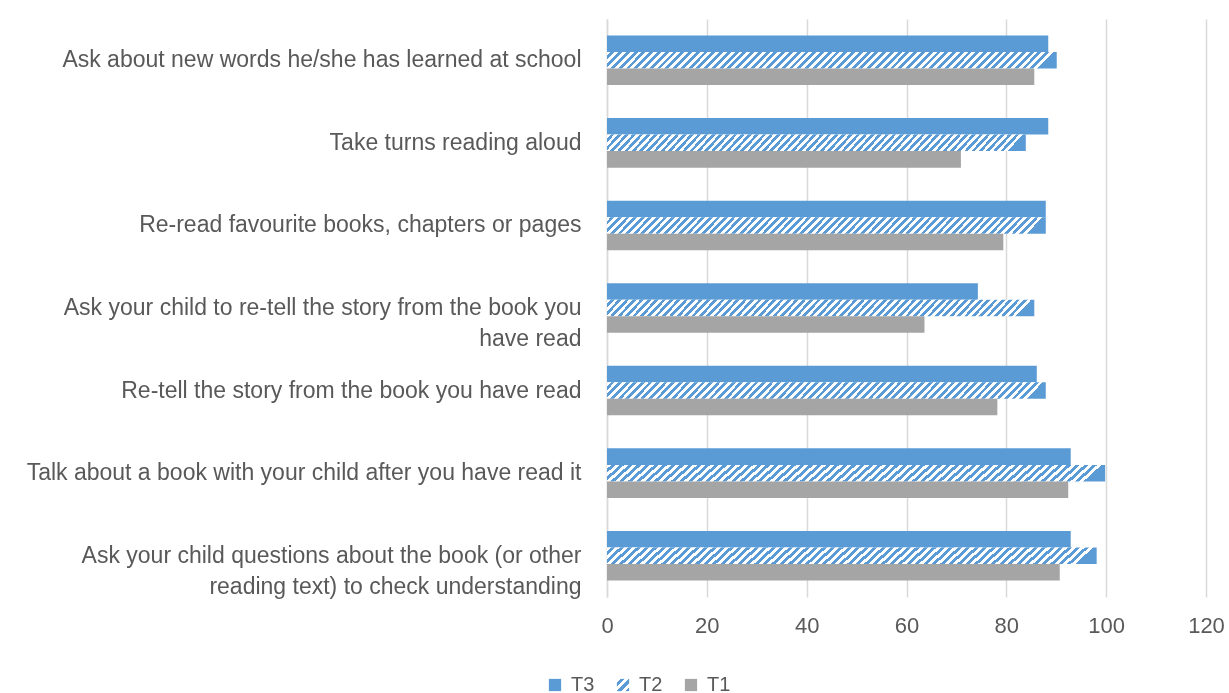  Describe the element at coordinates (322, 322) in the screenshot. I see `y-tick-label: Ask your child to re-tell the story from the book you have read` at that location.